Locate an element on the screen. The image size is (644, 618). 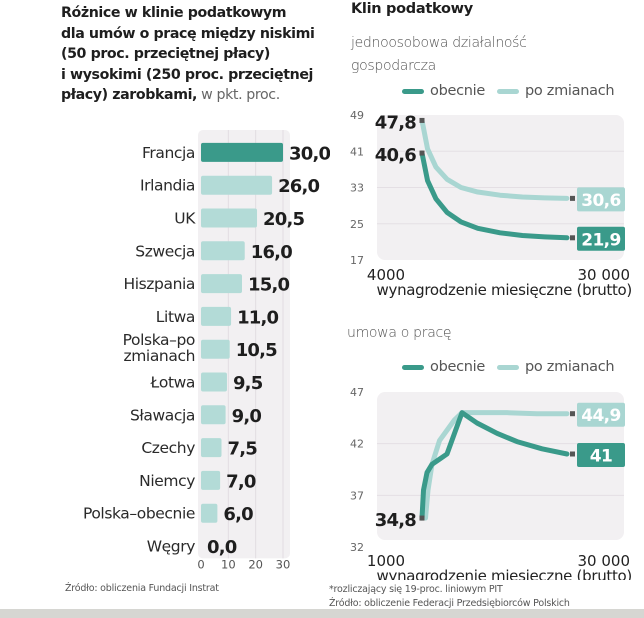
bar-value-label: 15,0 is located at coordinates (268, 285).